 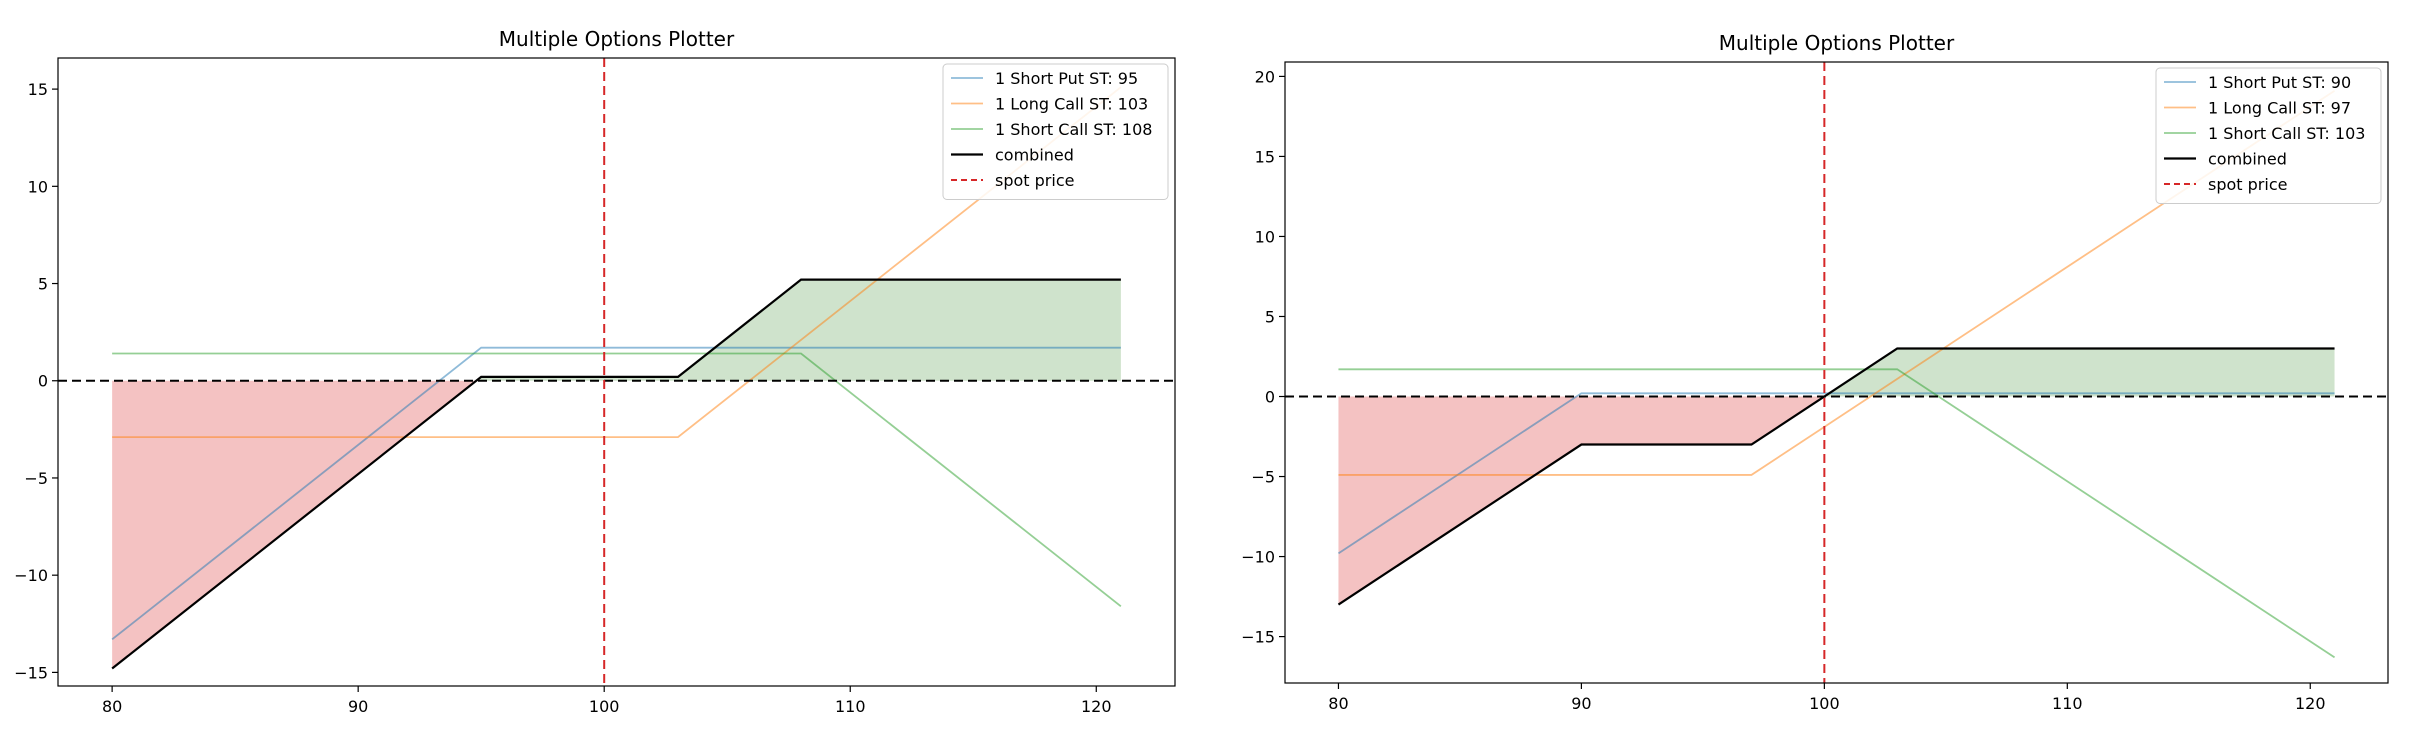 What do you see at coordinates (1265, 76) in the screenshot?
I see `y-tick-label: 20` at bounding box center [1265, 76].